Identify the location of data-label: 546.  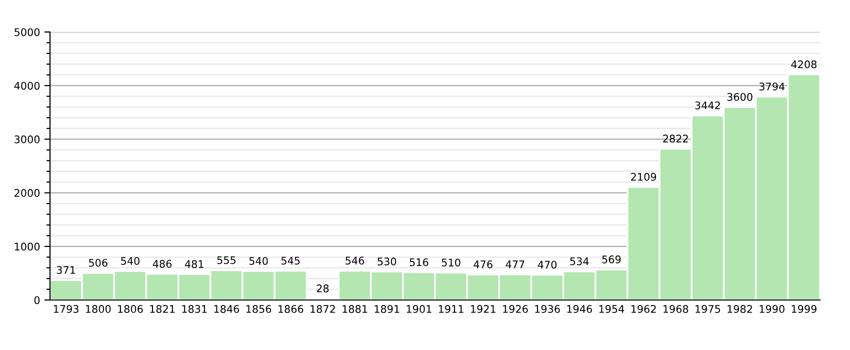
(355, 260).